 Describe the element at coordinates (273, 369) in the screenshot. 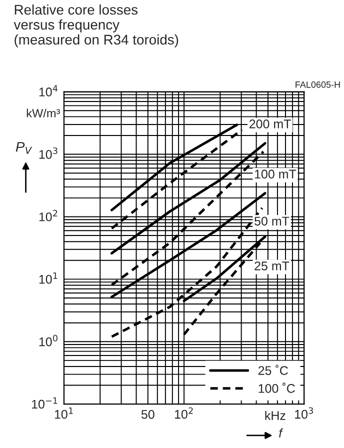

I see `legend-label: 25 ˚C` at that location.